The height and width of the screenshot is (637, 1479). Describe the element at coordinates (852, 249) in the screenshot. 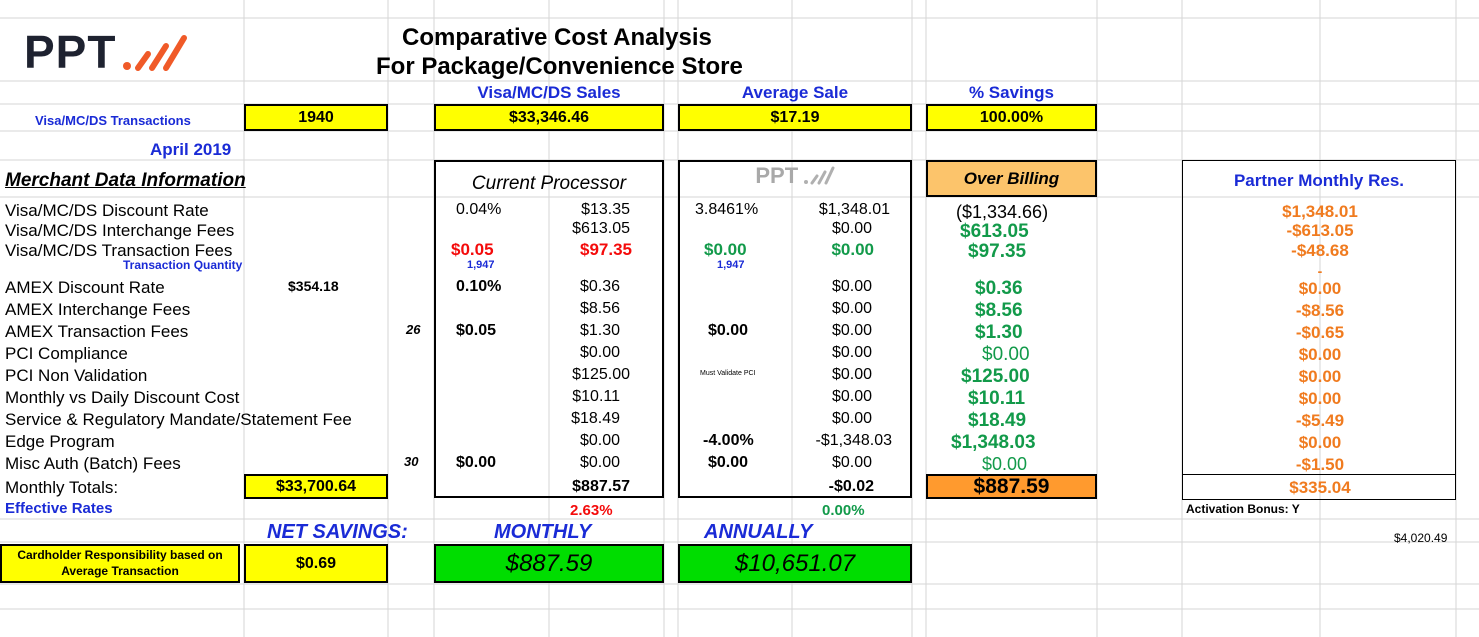

I see `ppt-visa-transaction: $0.00` at that location.